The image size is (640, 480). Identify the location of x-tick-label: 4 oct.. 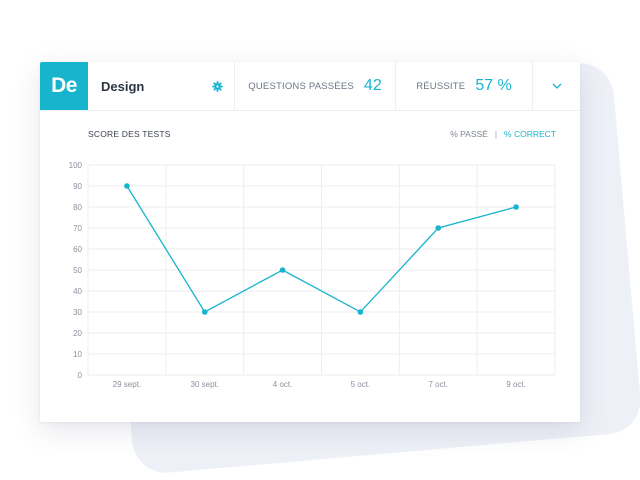
(283, 384).